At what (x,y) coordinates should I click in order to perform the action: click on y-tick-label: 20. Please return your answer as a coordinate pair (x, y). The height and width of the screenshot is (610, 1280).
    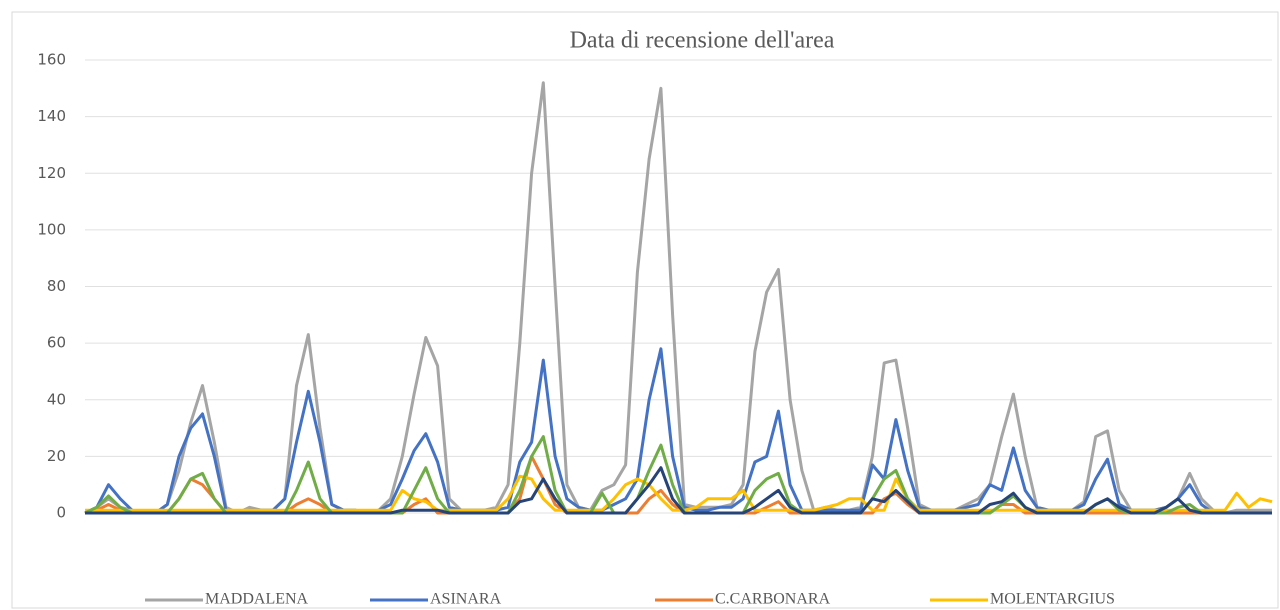
    Looking at the image, I should click on (56, 456).